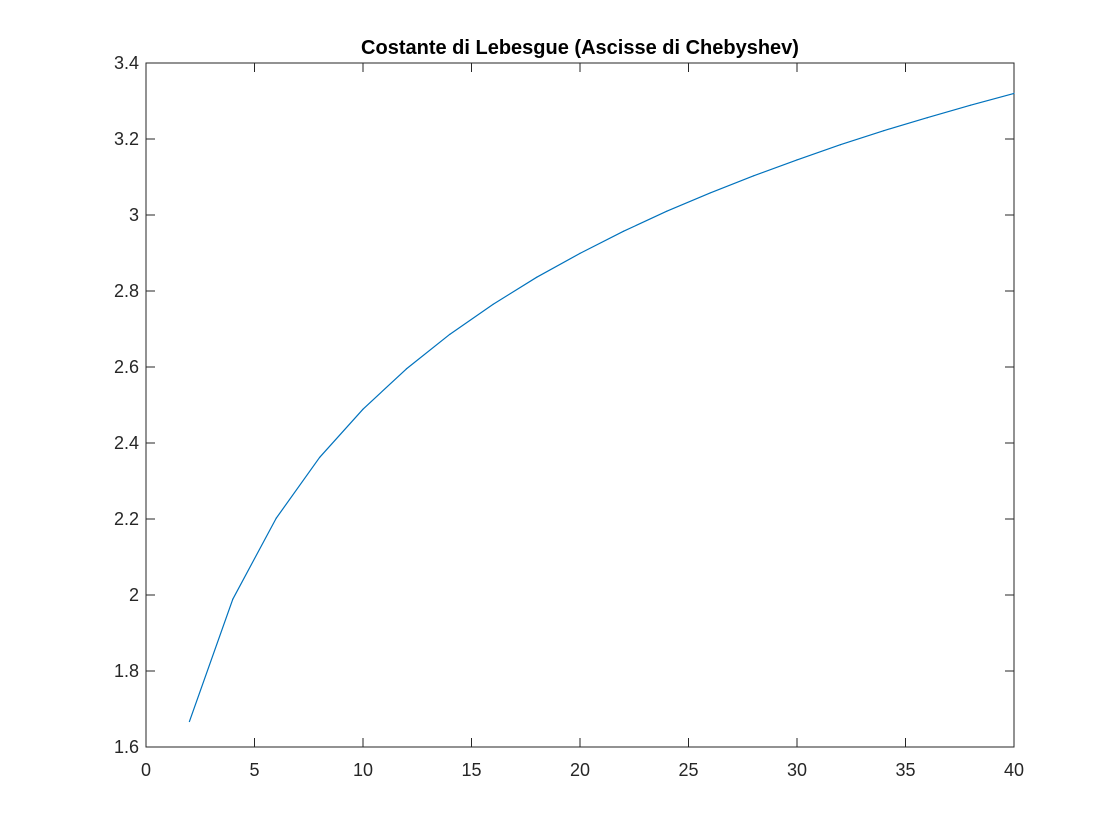 The width and height of the screenshot is (1120, 840). I want to click on y-tick-label: 3.2, so click(126, 139).